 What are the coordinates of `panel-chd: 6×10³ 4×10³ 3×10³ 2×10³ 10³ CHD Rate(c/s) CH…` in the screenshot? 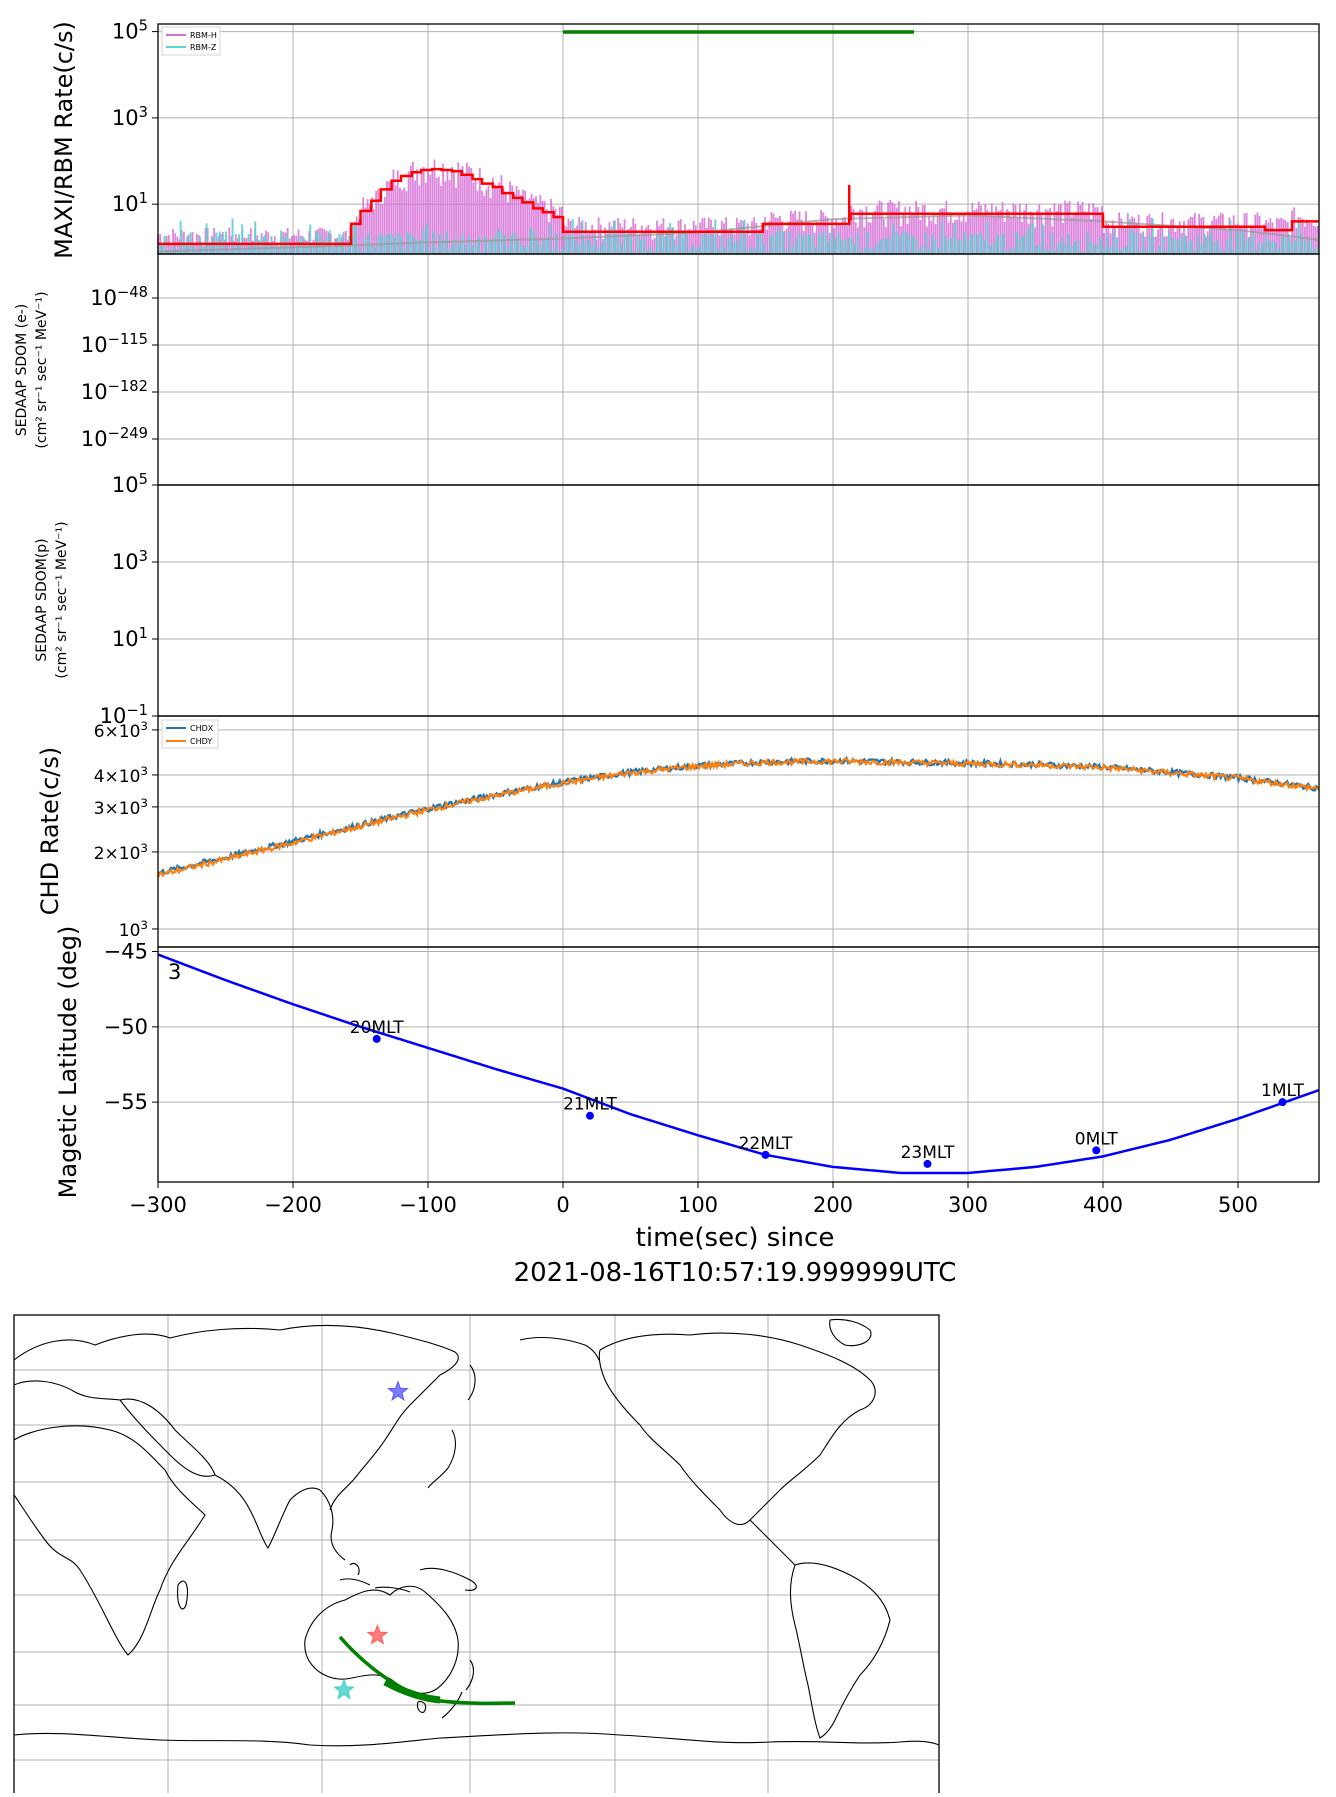 It's located at (678, 831).